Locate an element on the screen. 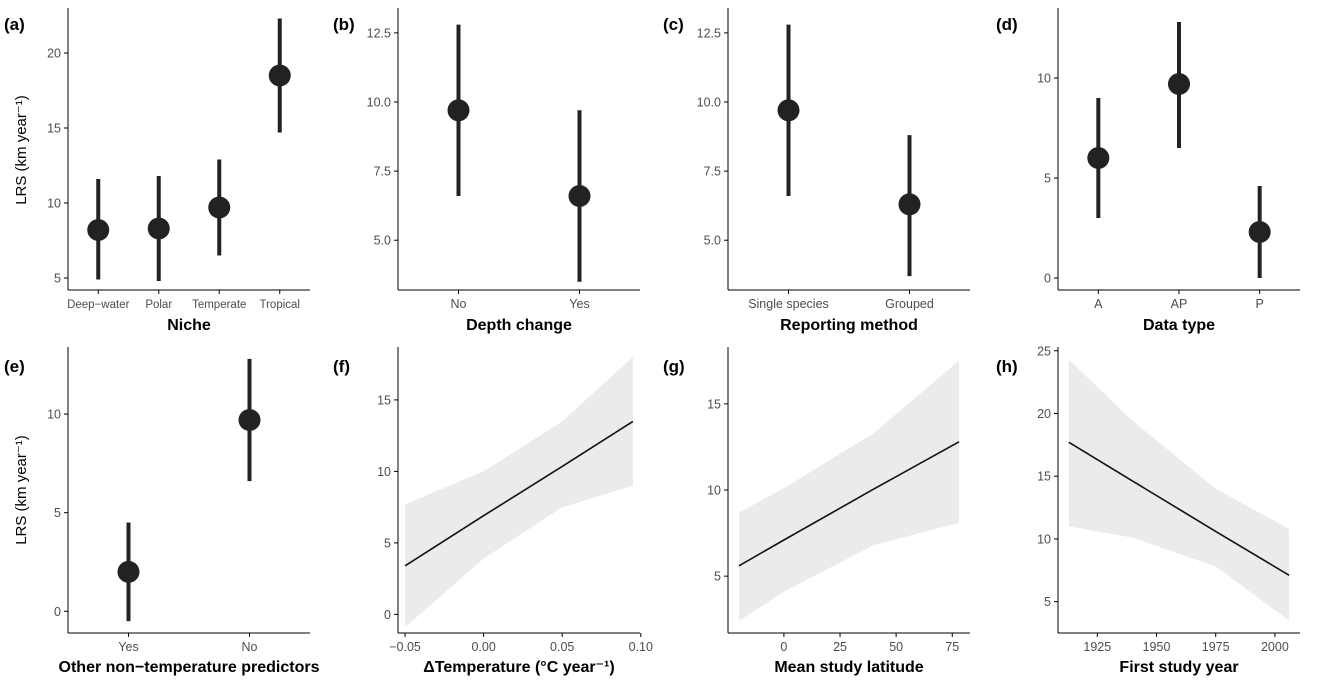  panel-f-label: (f) is located at coordinates (341, 366).